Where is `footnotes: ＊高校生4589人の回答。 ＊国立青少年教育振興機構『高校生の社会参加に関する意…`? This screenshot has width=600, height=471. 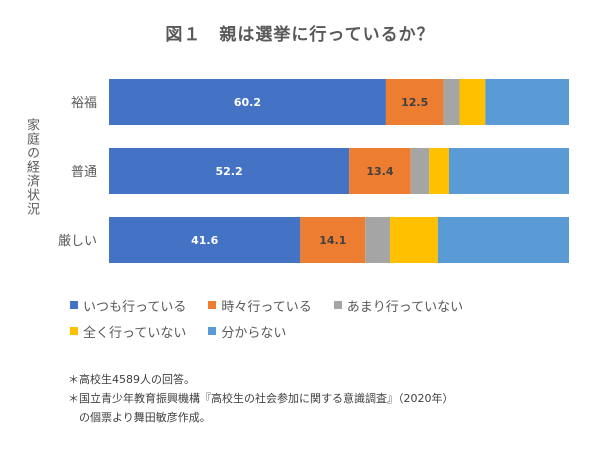 footnotes: ＊高校生4589人の回答。 ＊国立青少年教育振興機構『高校生の社会参加に関する意… is located at coordinates (261, 398).